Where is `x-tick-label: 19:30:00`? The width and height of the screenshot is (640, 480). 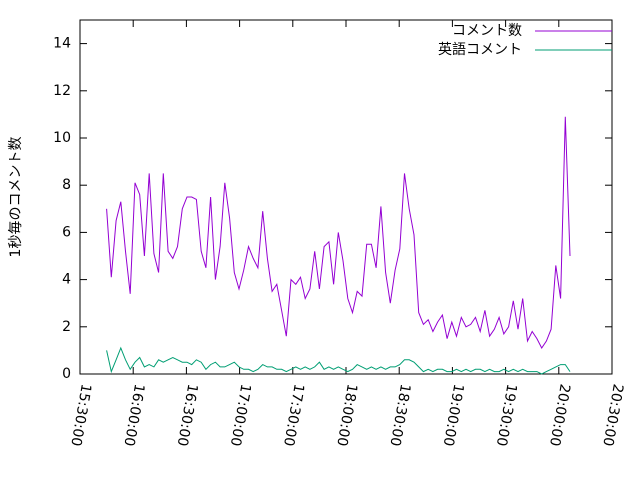 x-tick-label: 19:30:00 is located at coordinates (506, 415).